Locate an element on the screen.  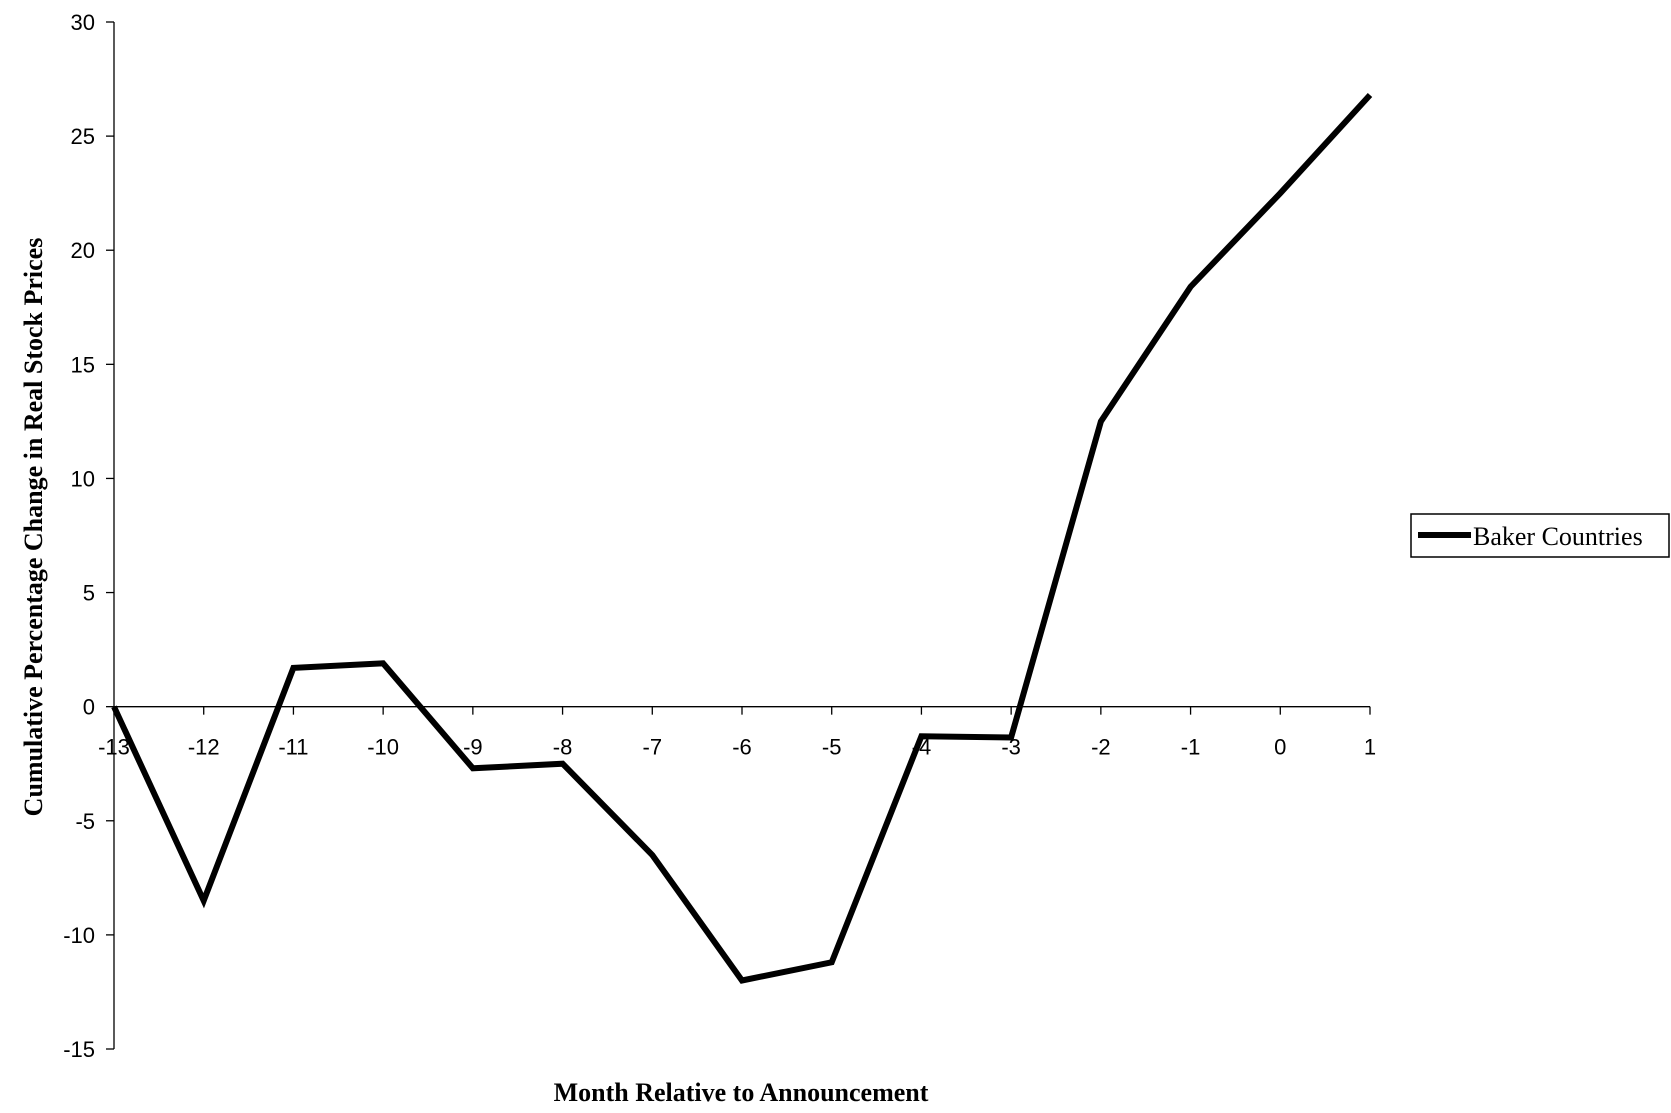
y-tick-label: 0 is located at coordinates (89, 707).